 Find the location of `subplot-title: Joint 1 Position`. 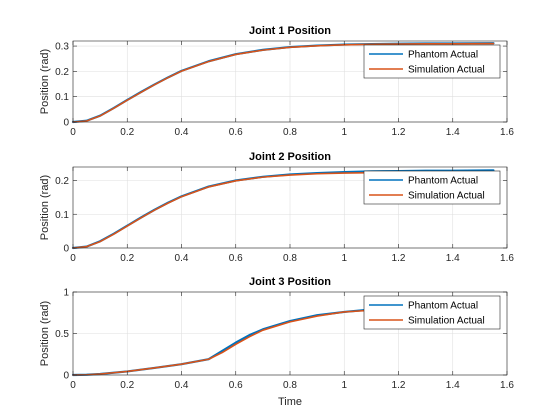

subplot-title: Joint 1 Position is located at coordinates (290, 31).